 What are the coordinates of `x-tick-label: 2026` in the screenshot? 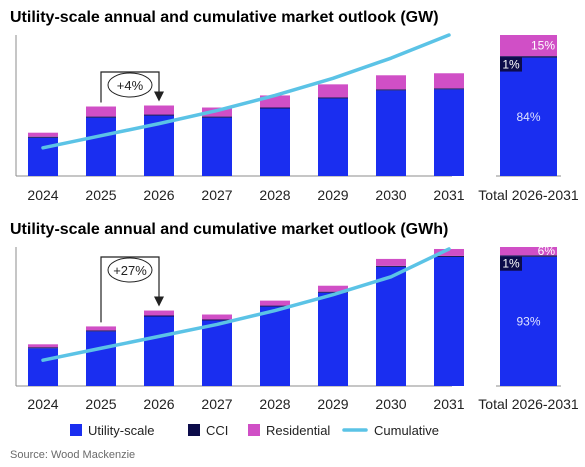 It's located at (158, 404).